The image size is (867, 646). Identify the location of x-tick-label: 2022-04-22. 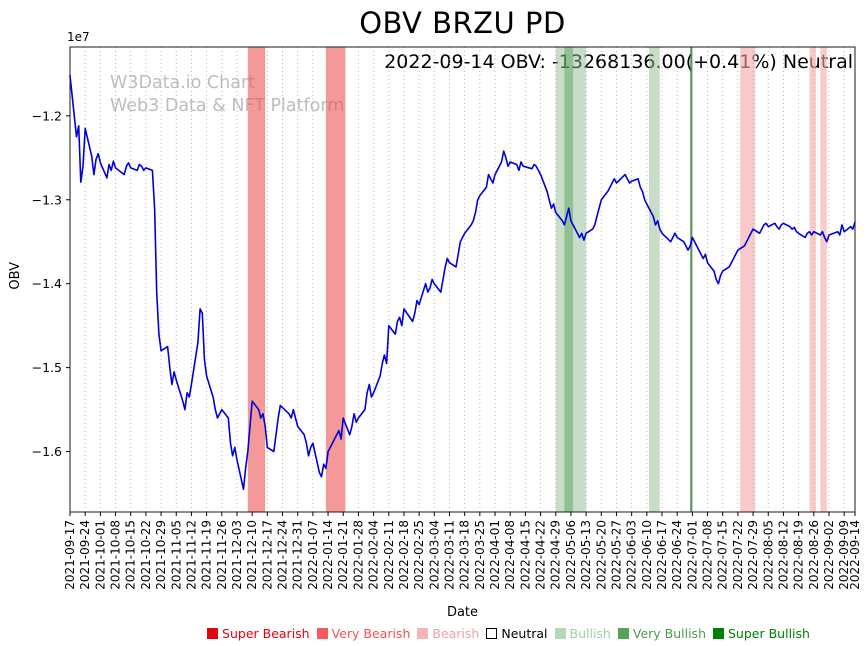
(541, 555).